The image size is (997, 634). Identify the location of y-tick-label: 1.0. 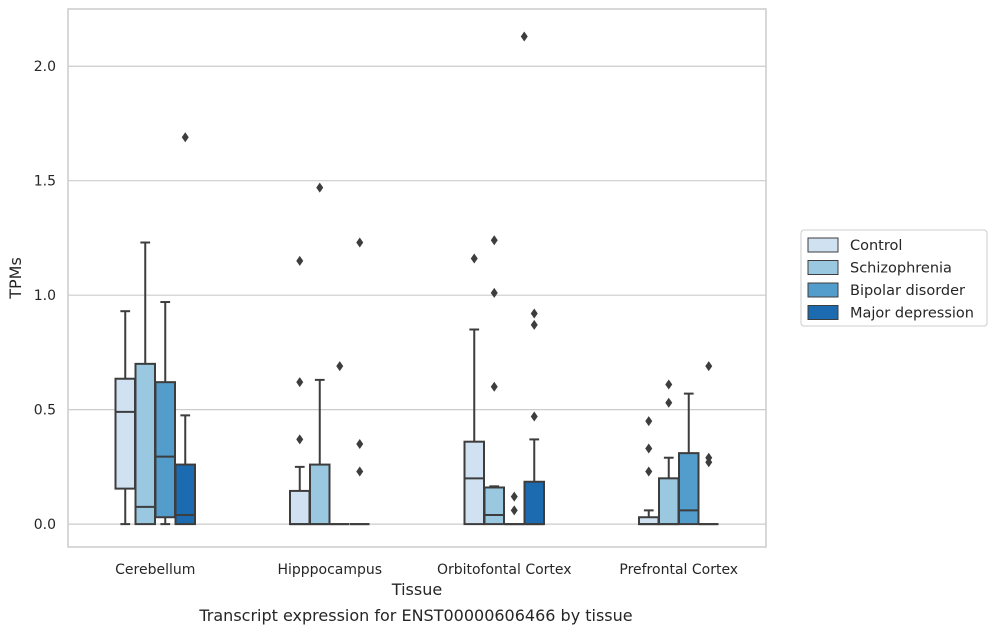
(45, 296).